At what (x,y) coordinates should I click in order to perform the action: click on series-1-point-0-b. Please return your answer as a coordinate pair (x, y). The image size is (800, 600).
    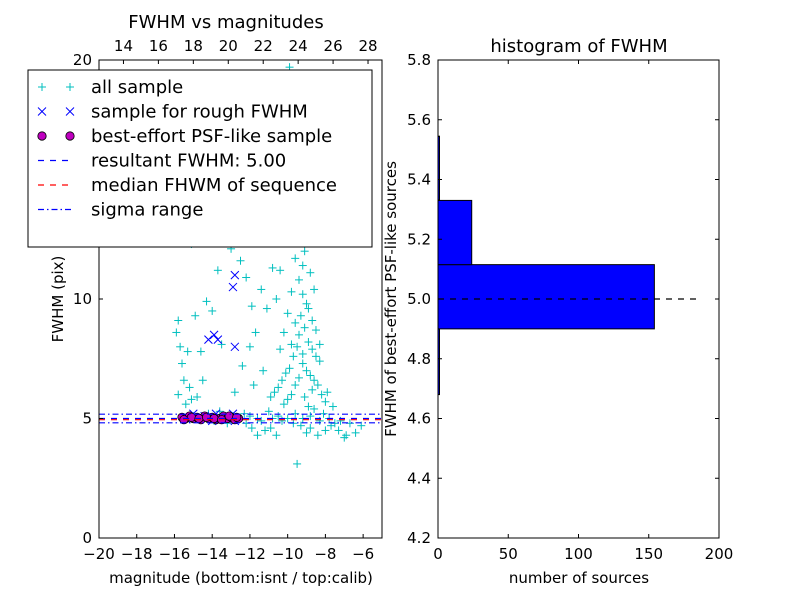
    Looking at the image, I should click on (235, 275).